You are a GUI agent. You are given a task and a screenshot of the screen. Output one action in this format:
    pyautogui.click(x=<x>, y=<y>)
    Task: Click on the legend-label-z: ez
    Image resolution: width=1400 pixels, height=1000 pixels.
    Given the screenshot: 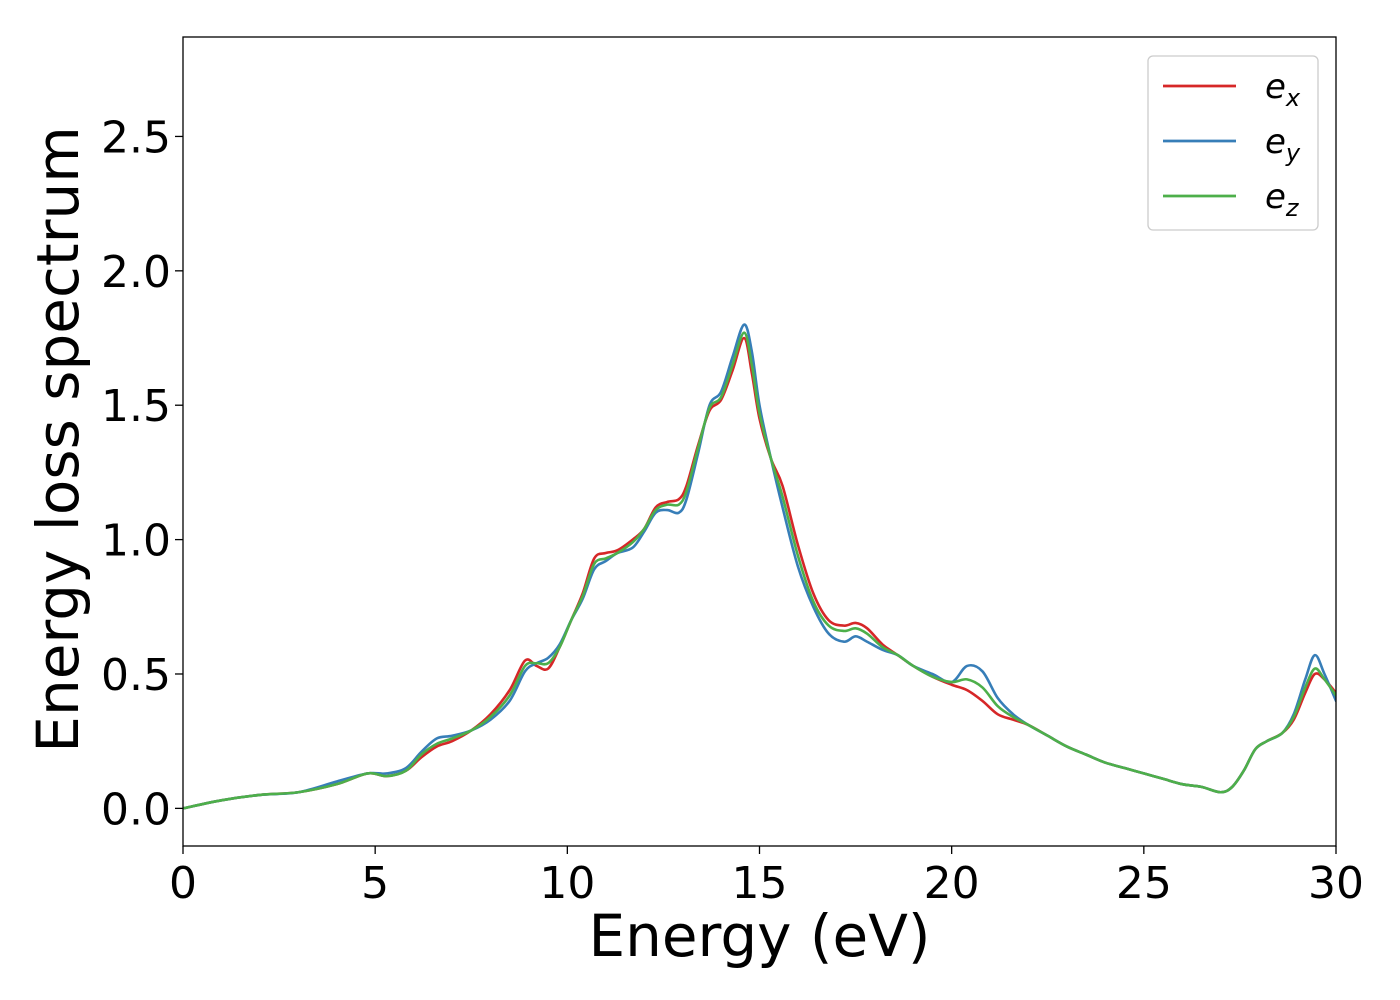 What is the action you would take?
    pyautogui.click(x=1282, y=199)
    